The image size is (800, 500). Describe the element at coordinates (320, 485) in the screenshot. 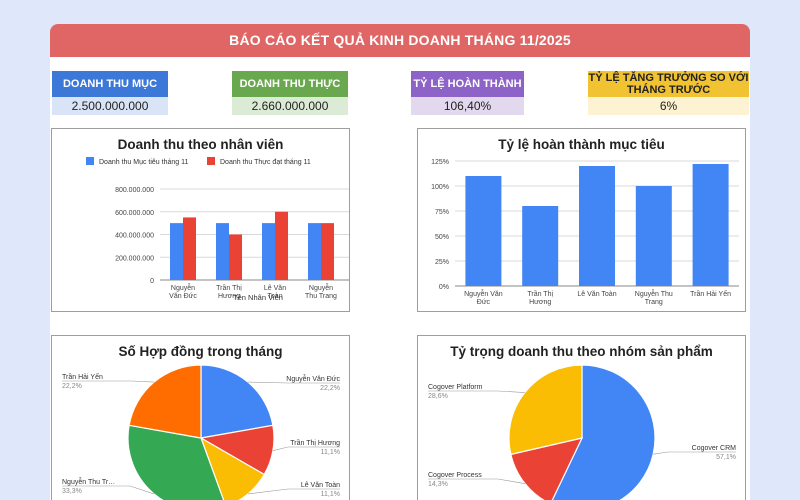

I see `slice-label: Lê Văn Toàn` at that location.